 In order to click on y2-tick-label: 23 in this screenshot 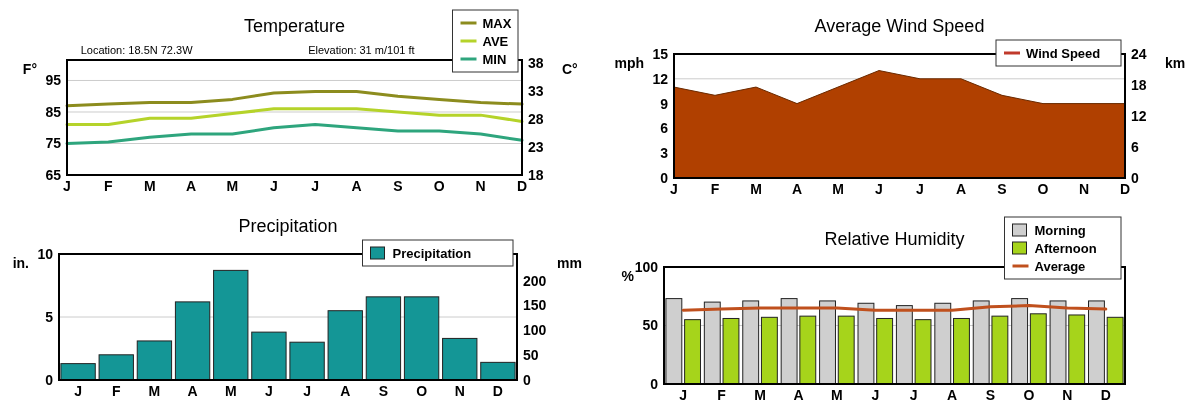, I will do `click(536, 146)`.